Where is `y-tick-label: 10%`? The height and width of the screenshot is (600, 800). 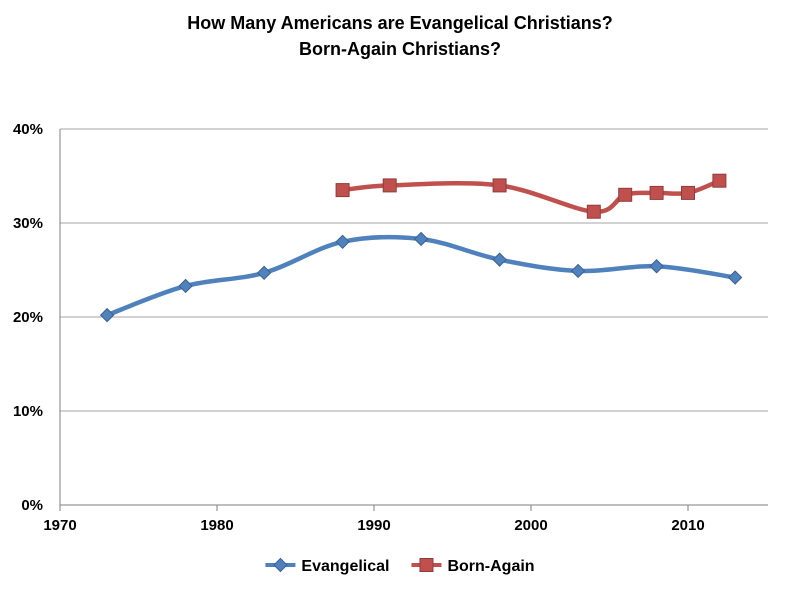 y-tick-label: 10% is located at coordinates (28, 411).